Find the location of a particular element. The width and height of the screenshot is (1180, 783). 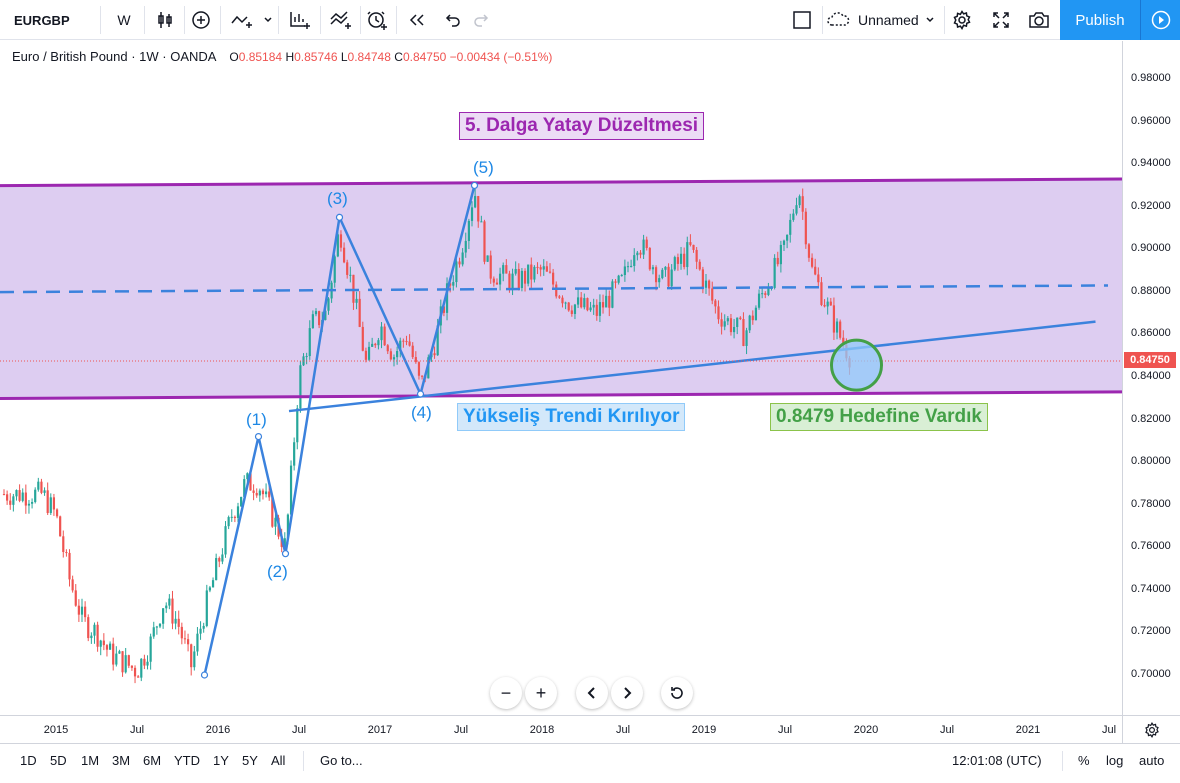

camera-icon is located at coordinates (1039, 20).